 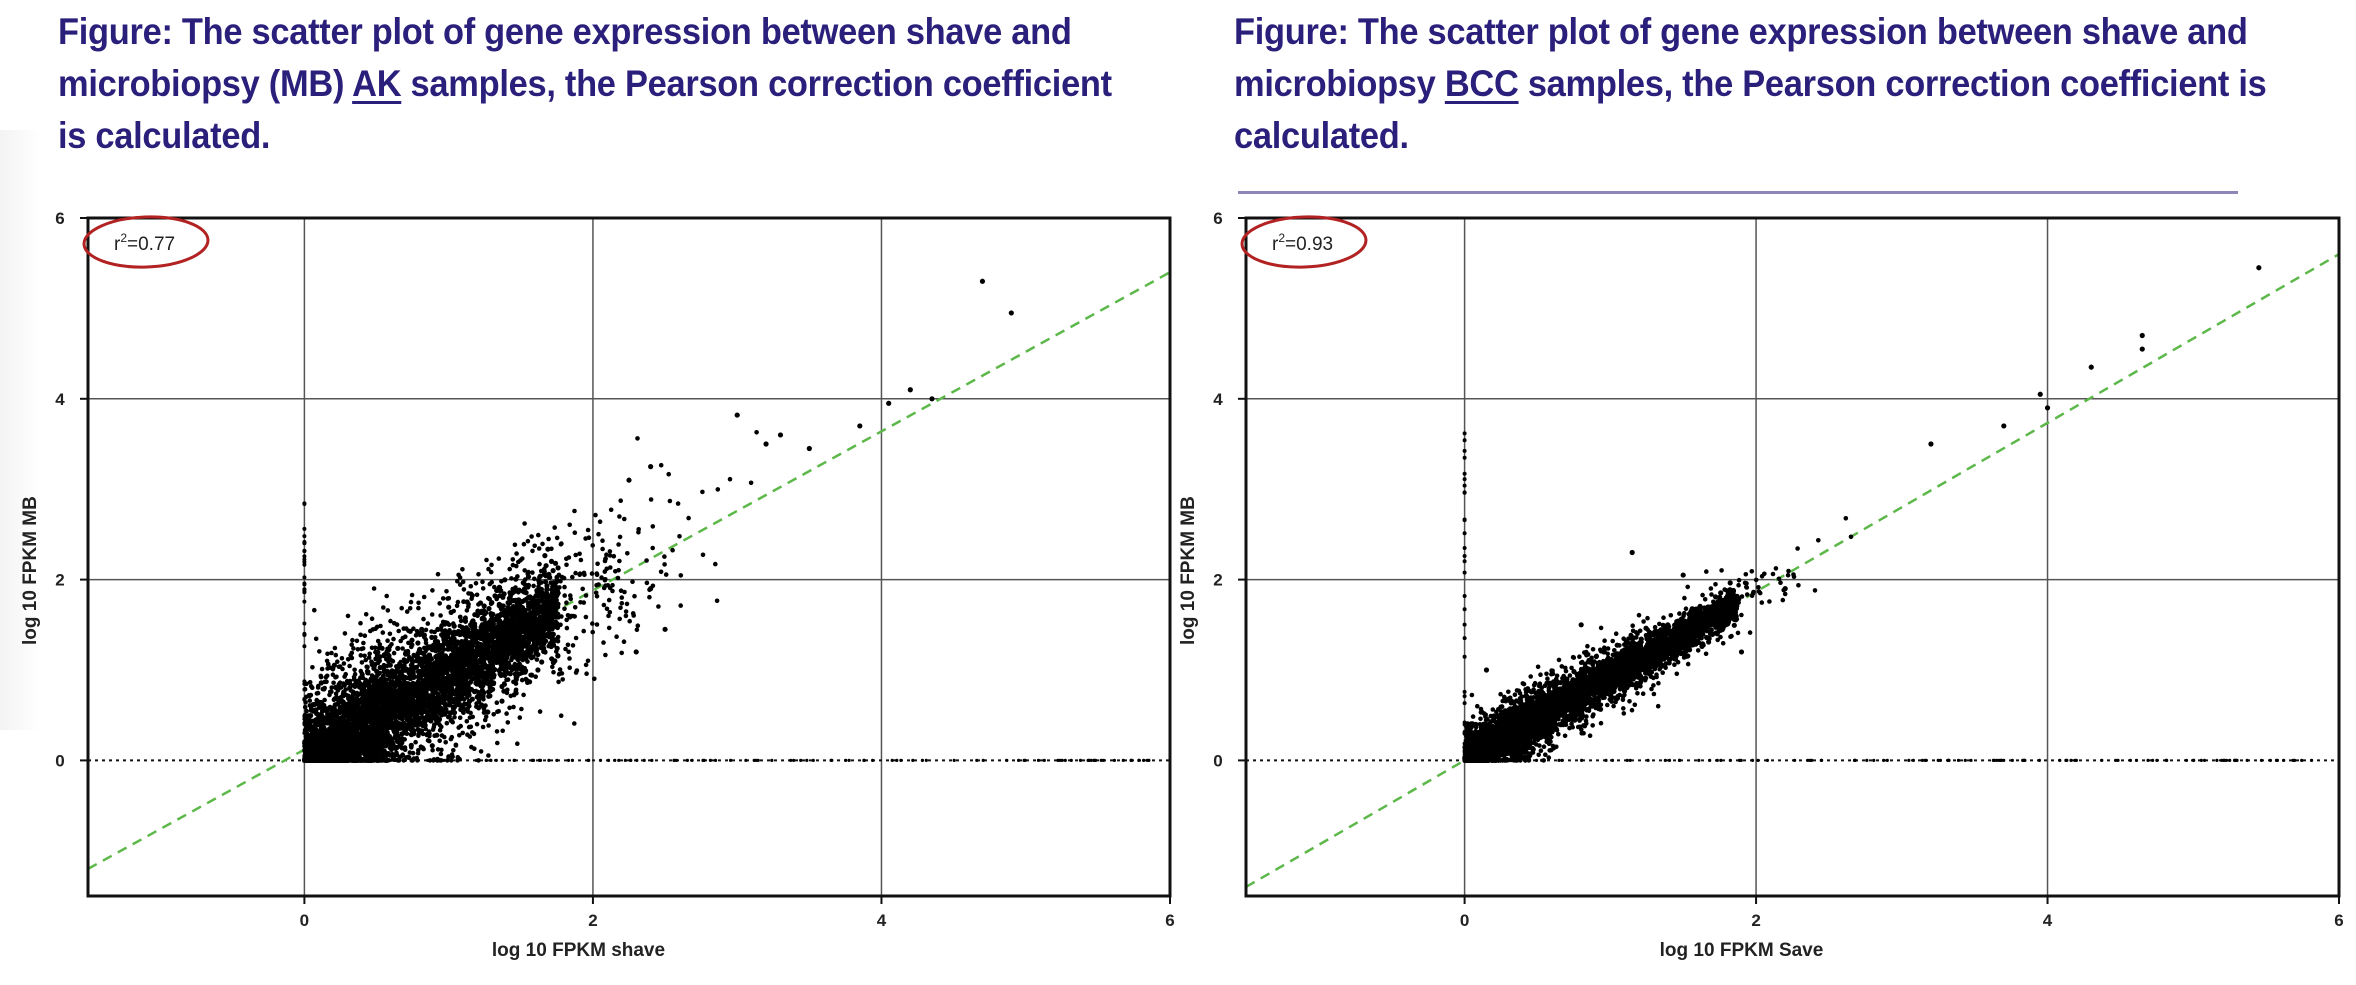 What do you see at coordinates (377, 83) in the screenshot?
I see `caption-emphasis-ak: AK` at bounding box center [377, 83].